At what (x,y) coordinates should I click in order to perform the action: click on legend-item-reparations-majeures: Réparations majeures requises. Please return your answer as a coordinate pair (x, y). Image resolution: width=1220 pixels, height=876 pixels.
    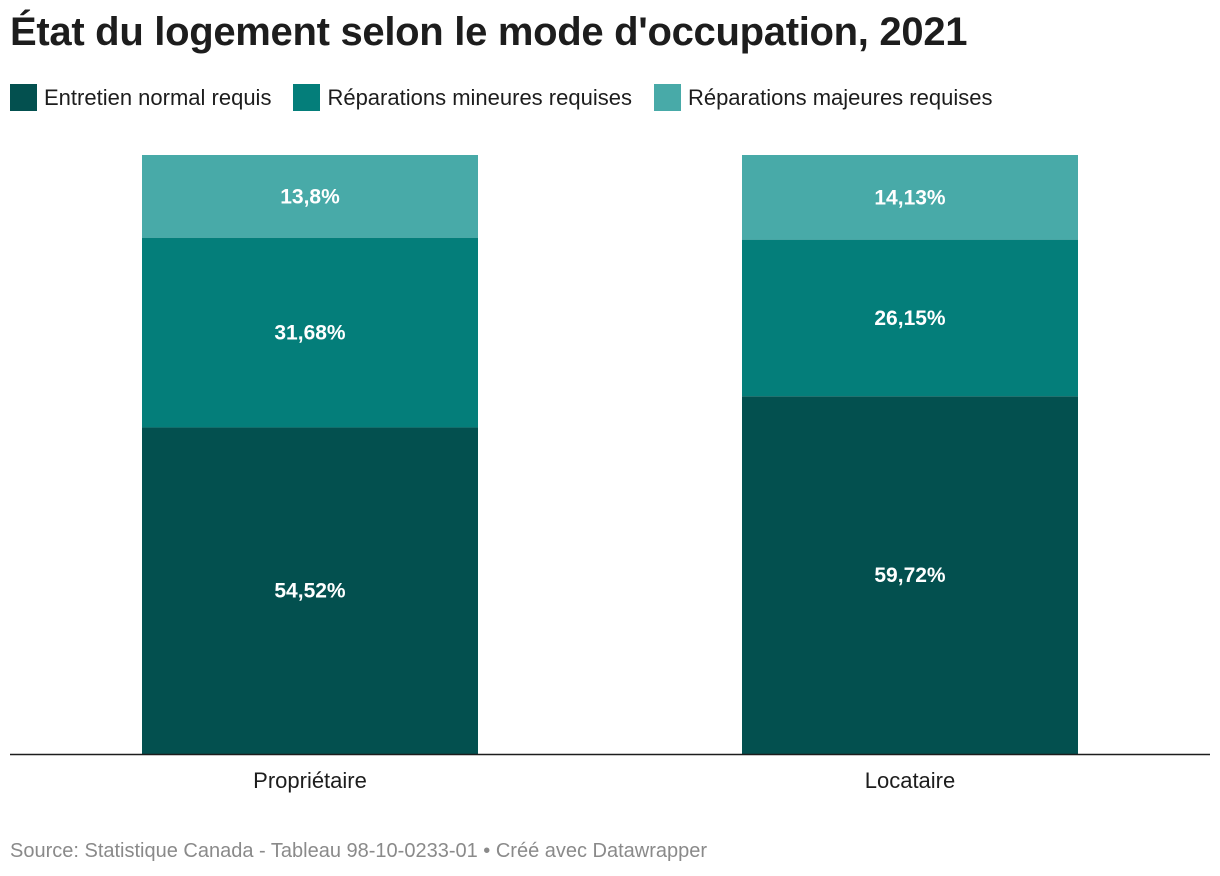
    Looking at the image, I should click on (823, 97).